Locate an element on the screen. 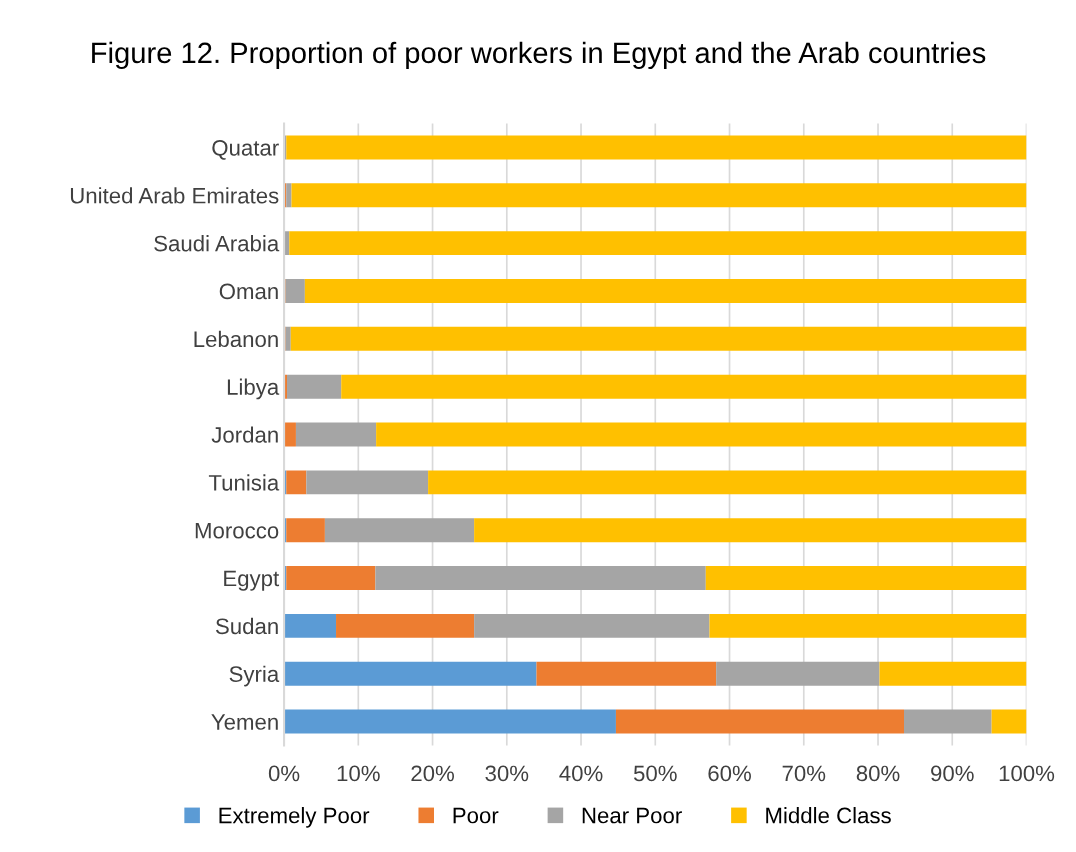 This screenshot has height=852, width=1076. y-tick-label: Syria is located at coordinates (254, 676).